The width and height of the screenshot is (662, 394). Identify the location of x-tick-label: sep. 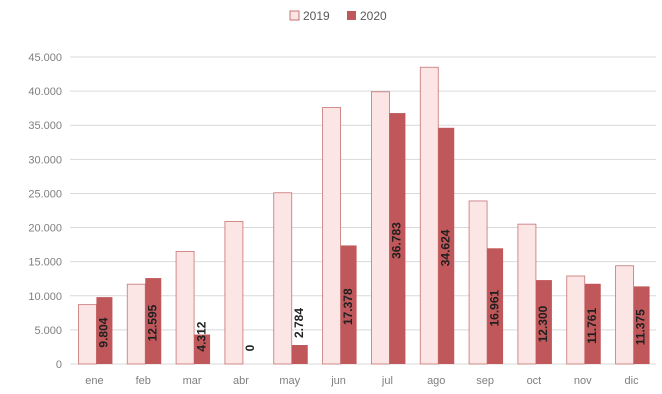
(485, 381).